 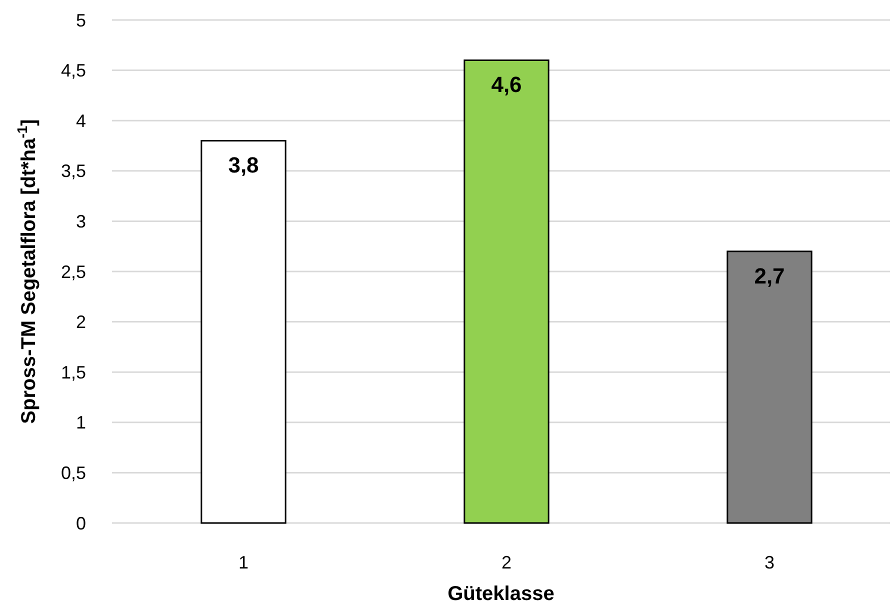 What do you see at coordinates (769, 562) in the screenshot?
I see `x-tick-label: 3` at bounding box center [769, 562].